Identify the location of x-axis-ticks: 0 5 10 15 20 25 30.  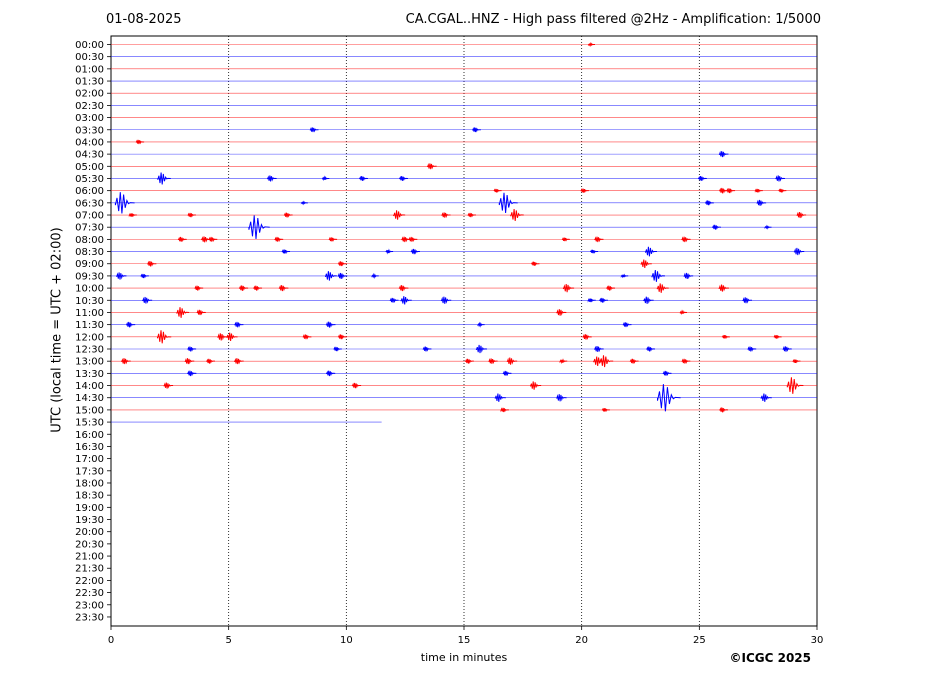
(466, 636).